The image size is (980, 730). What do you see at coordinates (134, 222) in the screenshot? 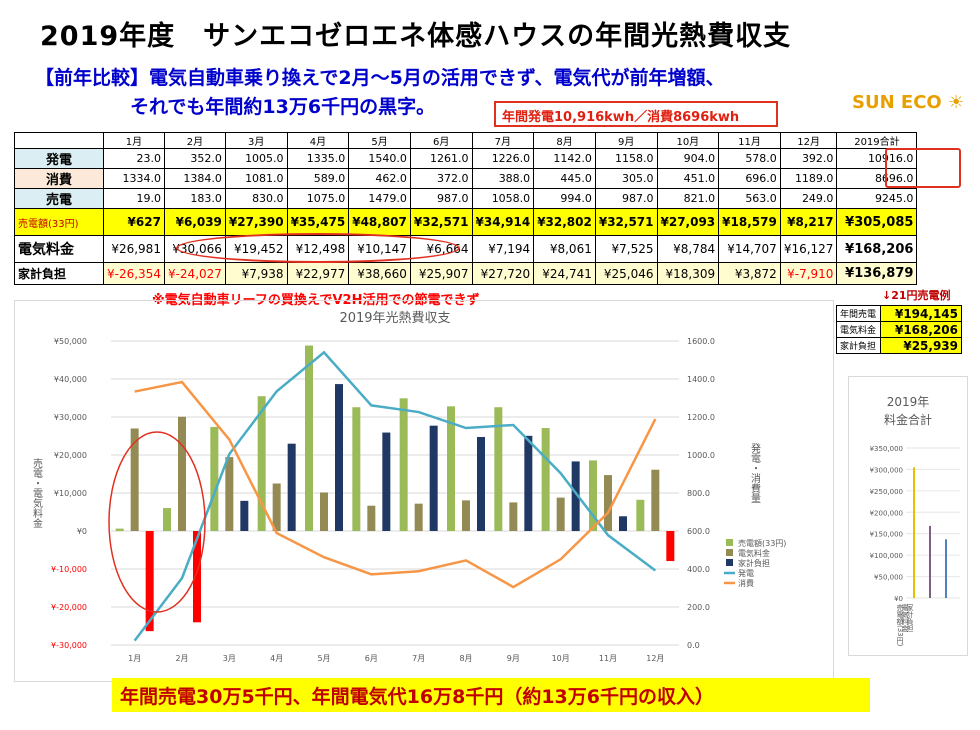
I see `table-cell: ¥627` at bounding box center [134, 222].